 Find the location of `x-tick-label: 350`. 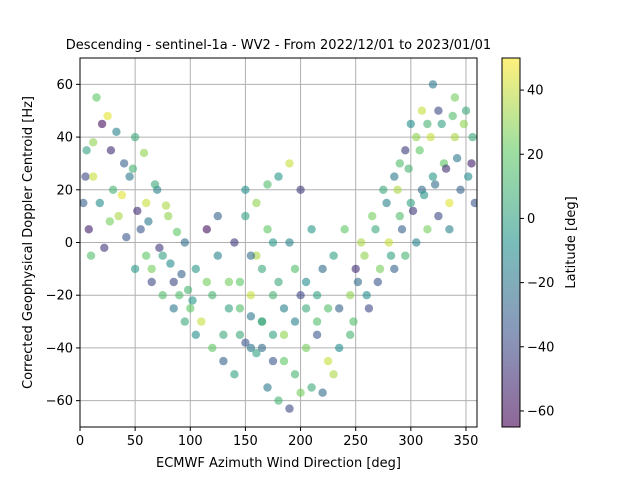

x-tick-label: 350 is located at coordinates (466, 441).